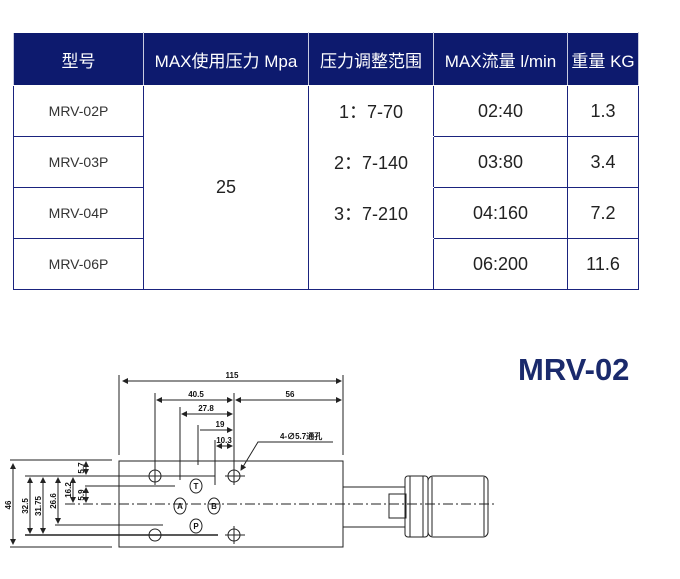 The image size is (680, 579). What do you see at coordinates (81, 495) in the screenshot?
I see `dim-5-9: 5.9` at bounding box center [81, 495].